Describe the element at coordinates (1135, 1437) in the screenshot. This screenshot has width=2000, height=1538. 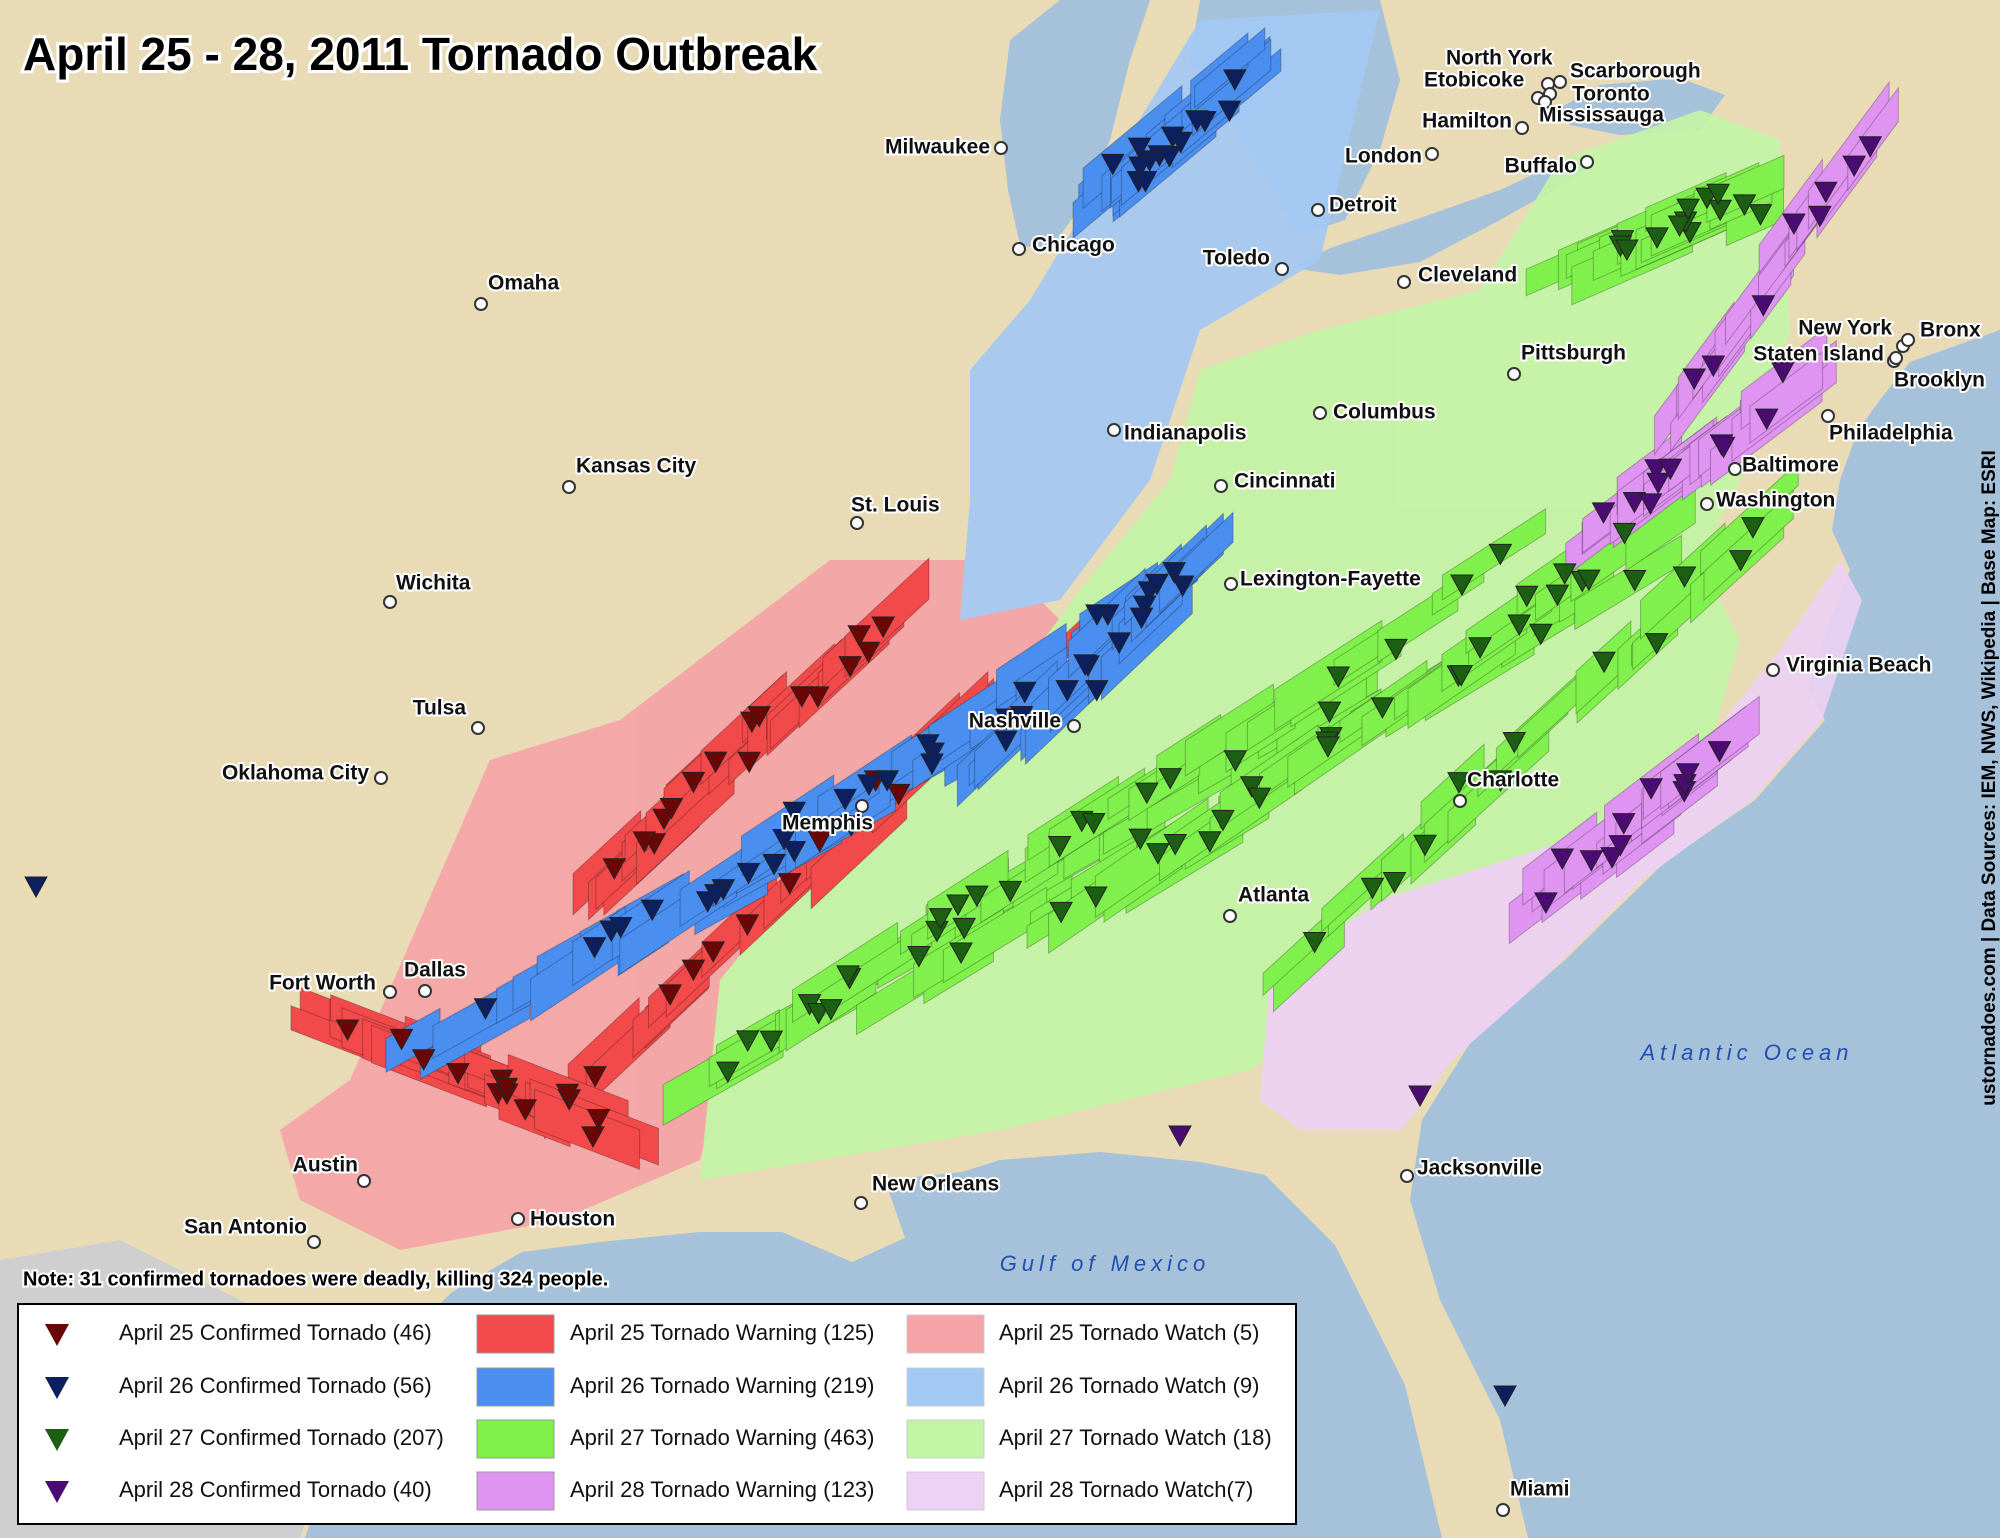
I see `legend-label: April 27 Tornado Watch (18)` at that location.